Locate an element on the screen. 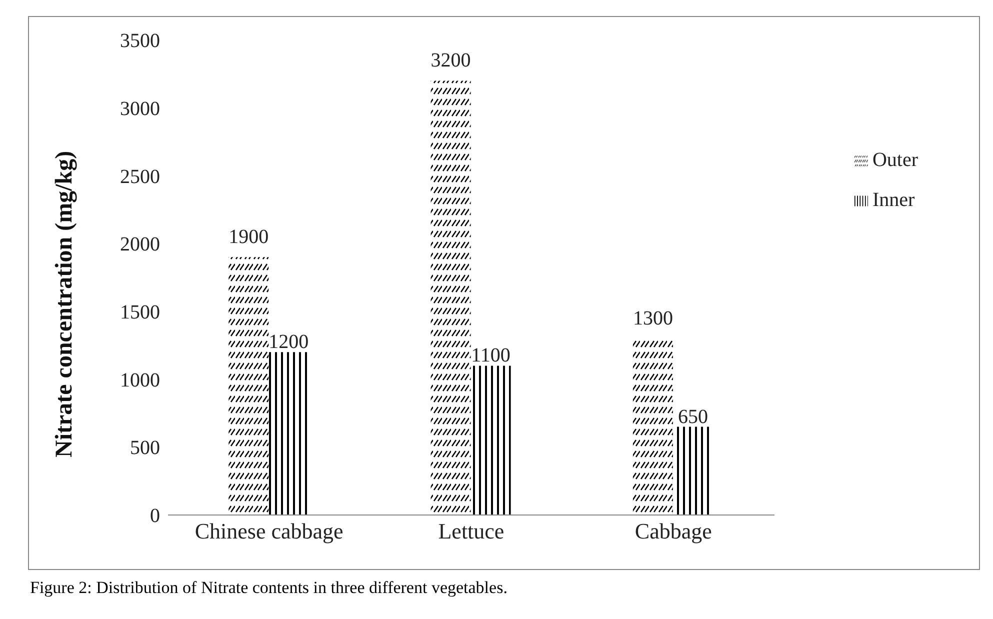  y-tick-label: 3500 is located at coordinates (140, 41).